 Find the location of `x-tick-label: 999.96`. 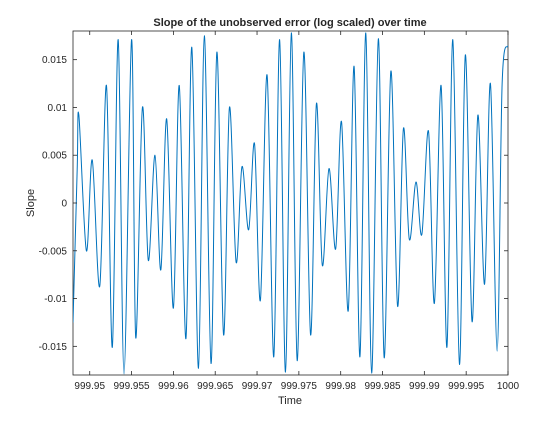

x-tick-label: 999.96 is located at coordinates (173, 386).